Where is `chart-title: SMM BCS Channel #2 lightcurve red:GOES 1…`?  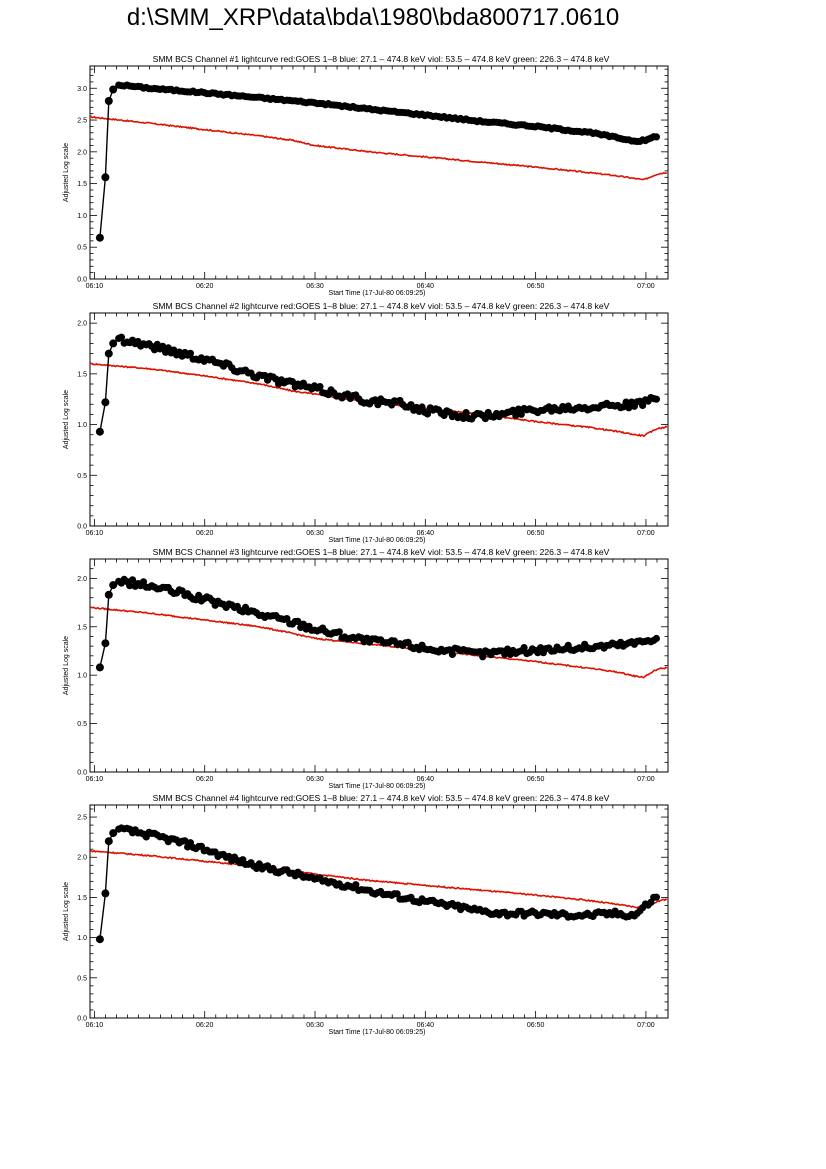
chart-title: SMM BCS Channel #2 lightcurve red:GOES 1… is located at coordinates (381, 306).